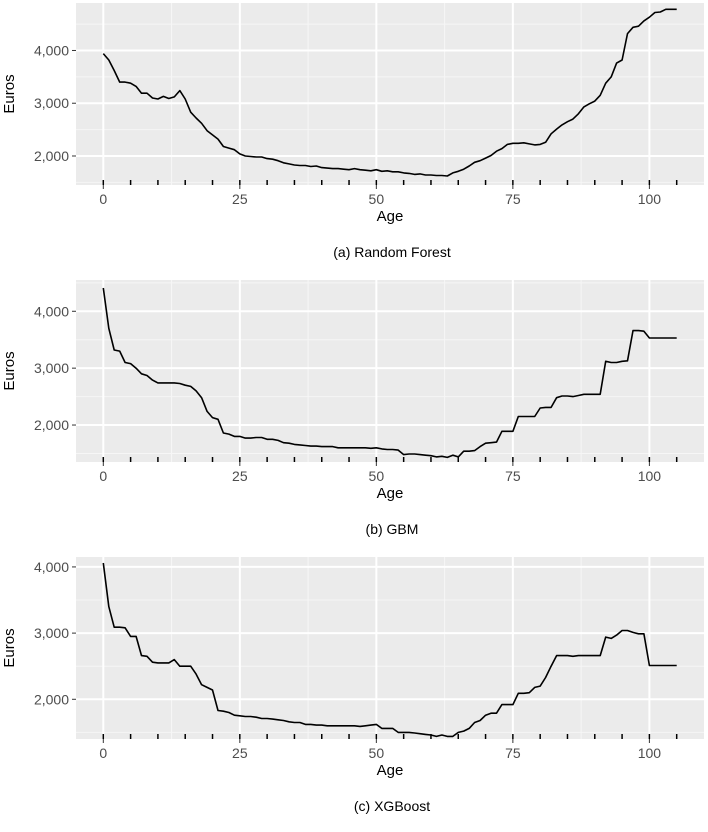 Image resolution: width=708 pixels, height=832 pixels. What do you see at coordinates (390, 216) in the screenshot?
I see `random-forest-x-axis-title: Age` at bounding box center [390, 216].